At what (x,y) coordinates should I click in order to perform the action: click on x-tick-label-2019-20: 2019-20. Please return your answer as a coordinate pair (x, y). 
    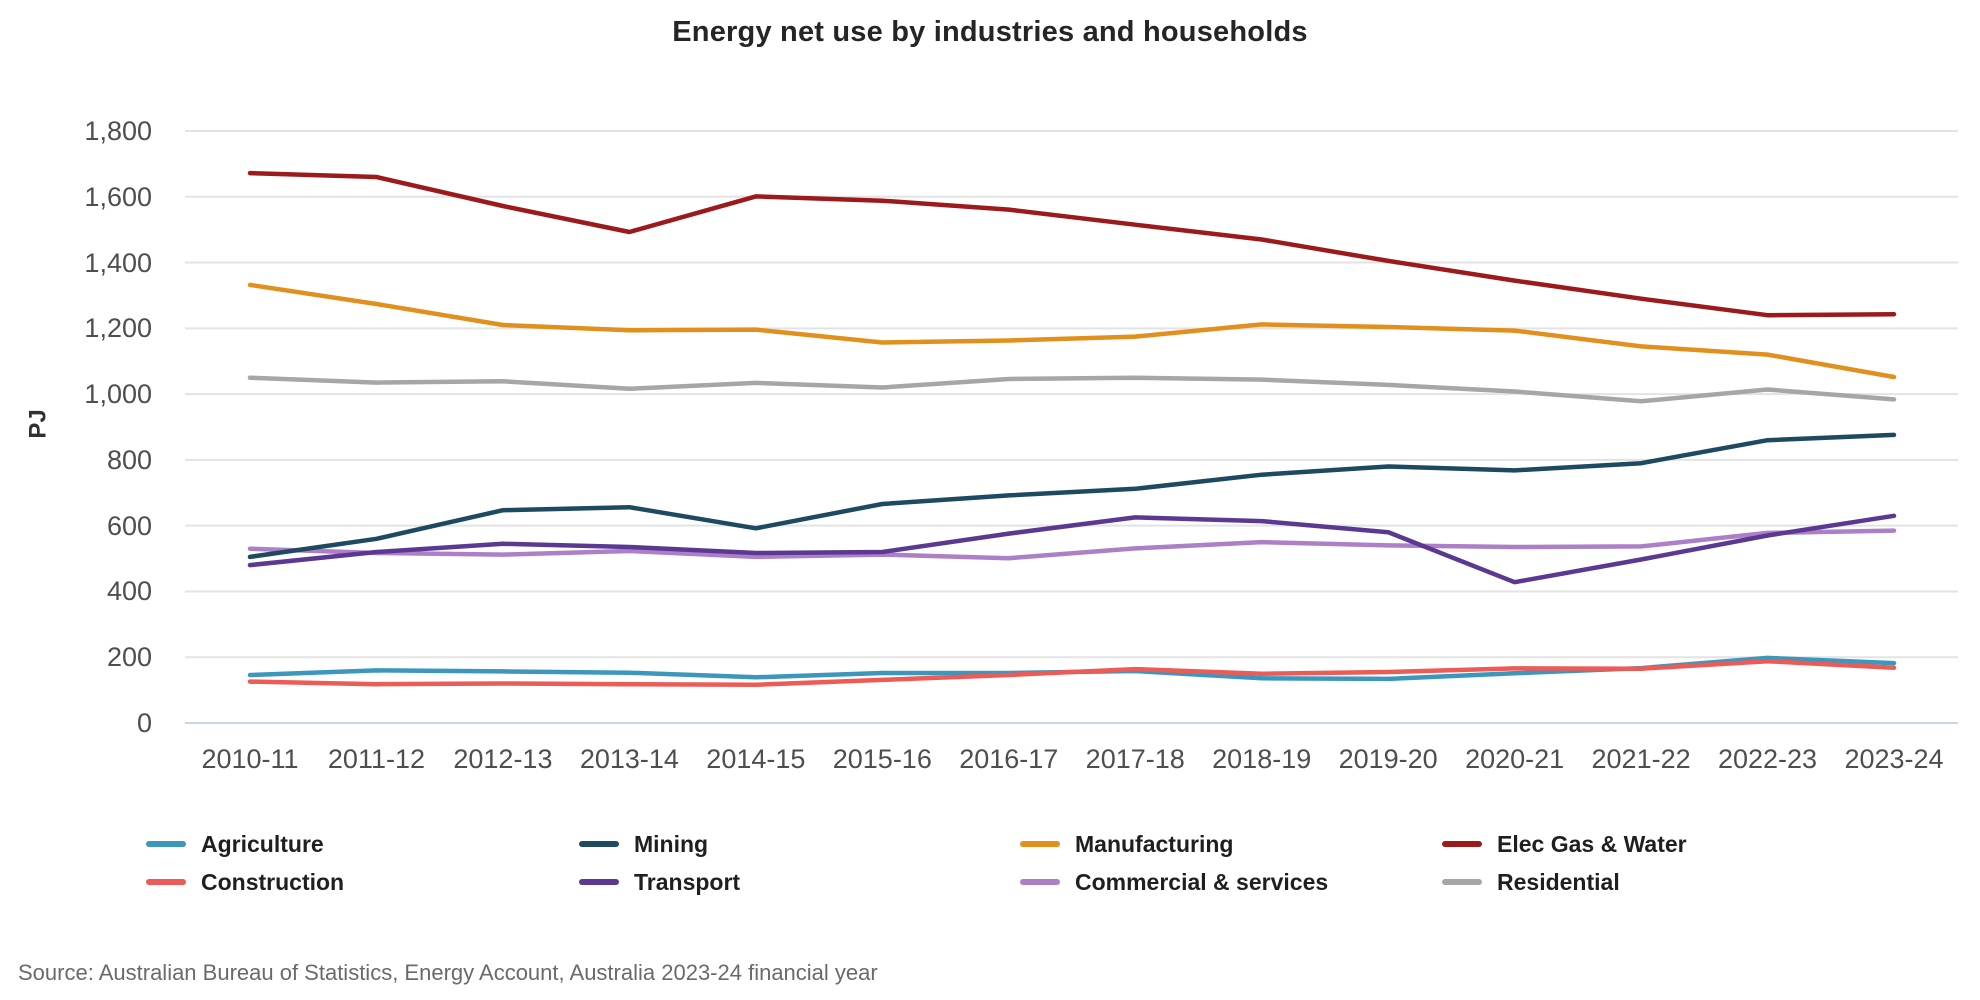
    Looking at the image, I should click on (1388, 759).